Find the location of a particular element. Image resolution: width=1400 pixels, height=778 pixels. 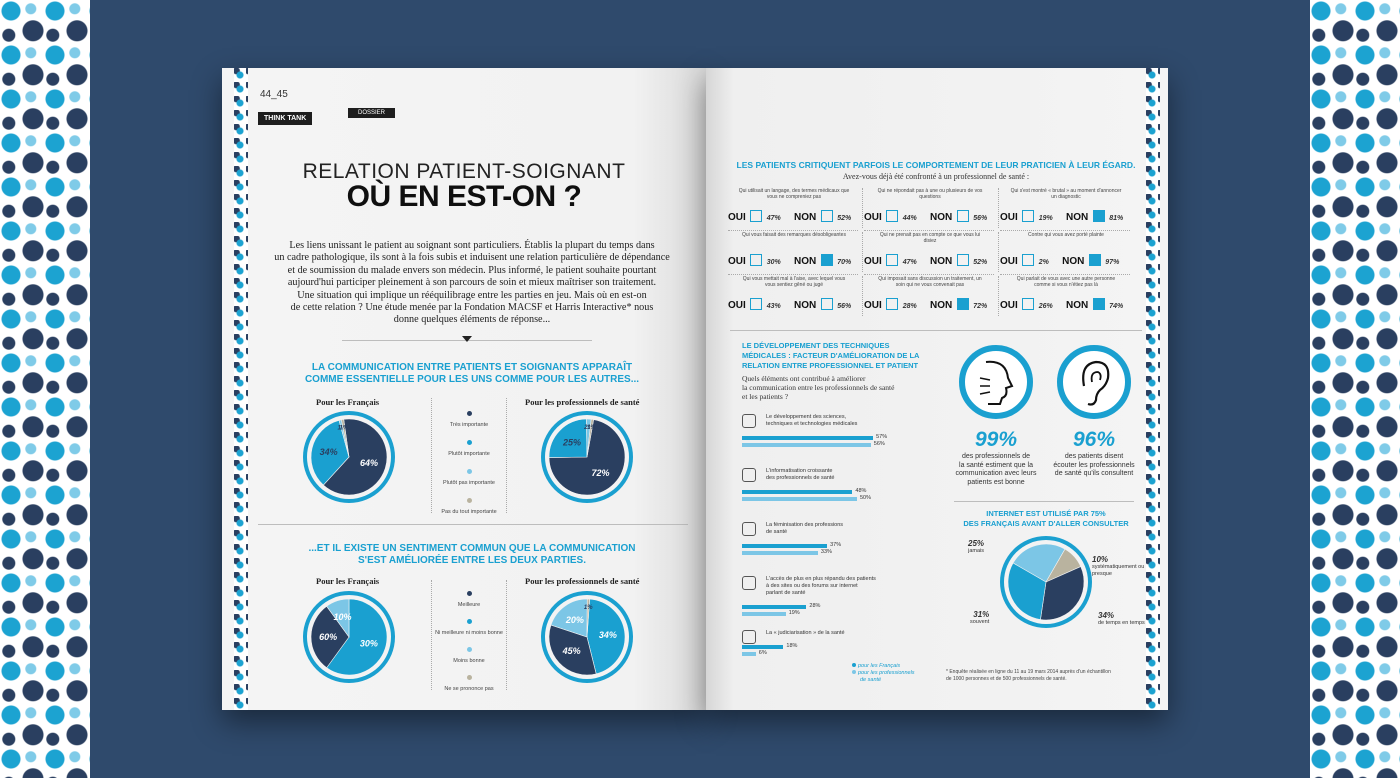

bar-value: 57% is located at coordinates (882, 437).